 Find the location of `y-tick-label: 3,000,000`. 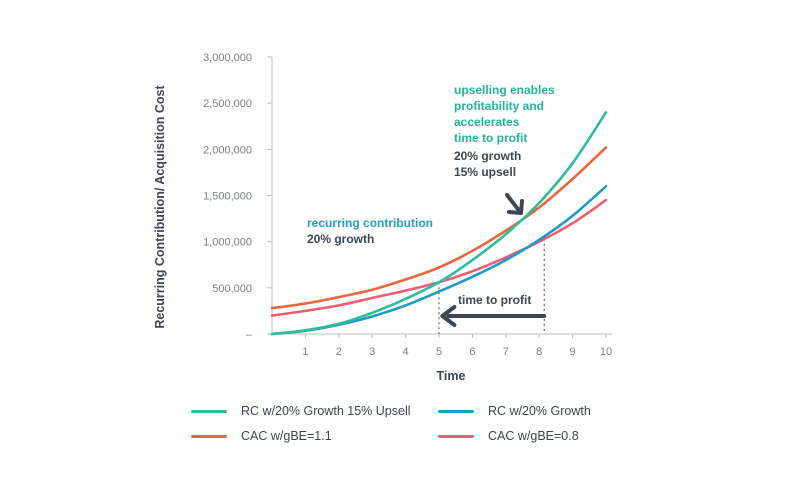

y-tick-label: 3,000,000 is located at coordinates (227, 58).